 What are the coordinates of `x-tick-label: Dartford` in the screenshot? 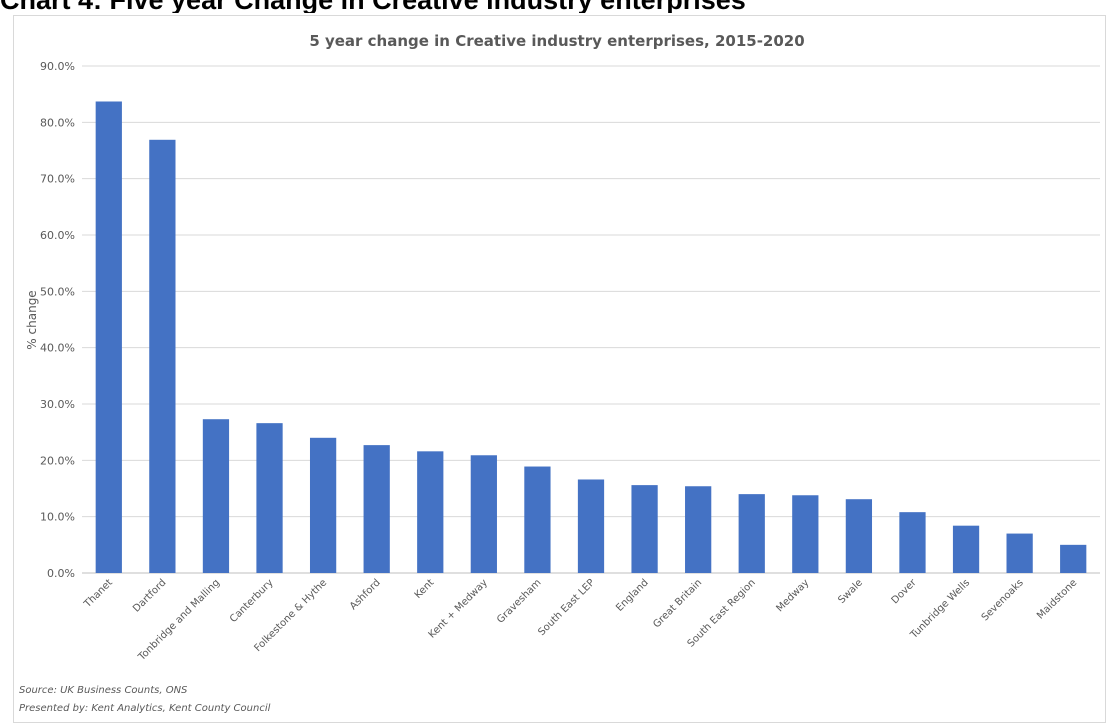 It's located at (149, 595).